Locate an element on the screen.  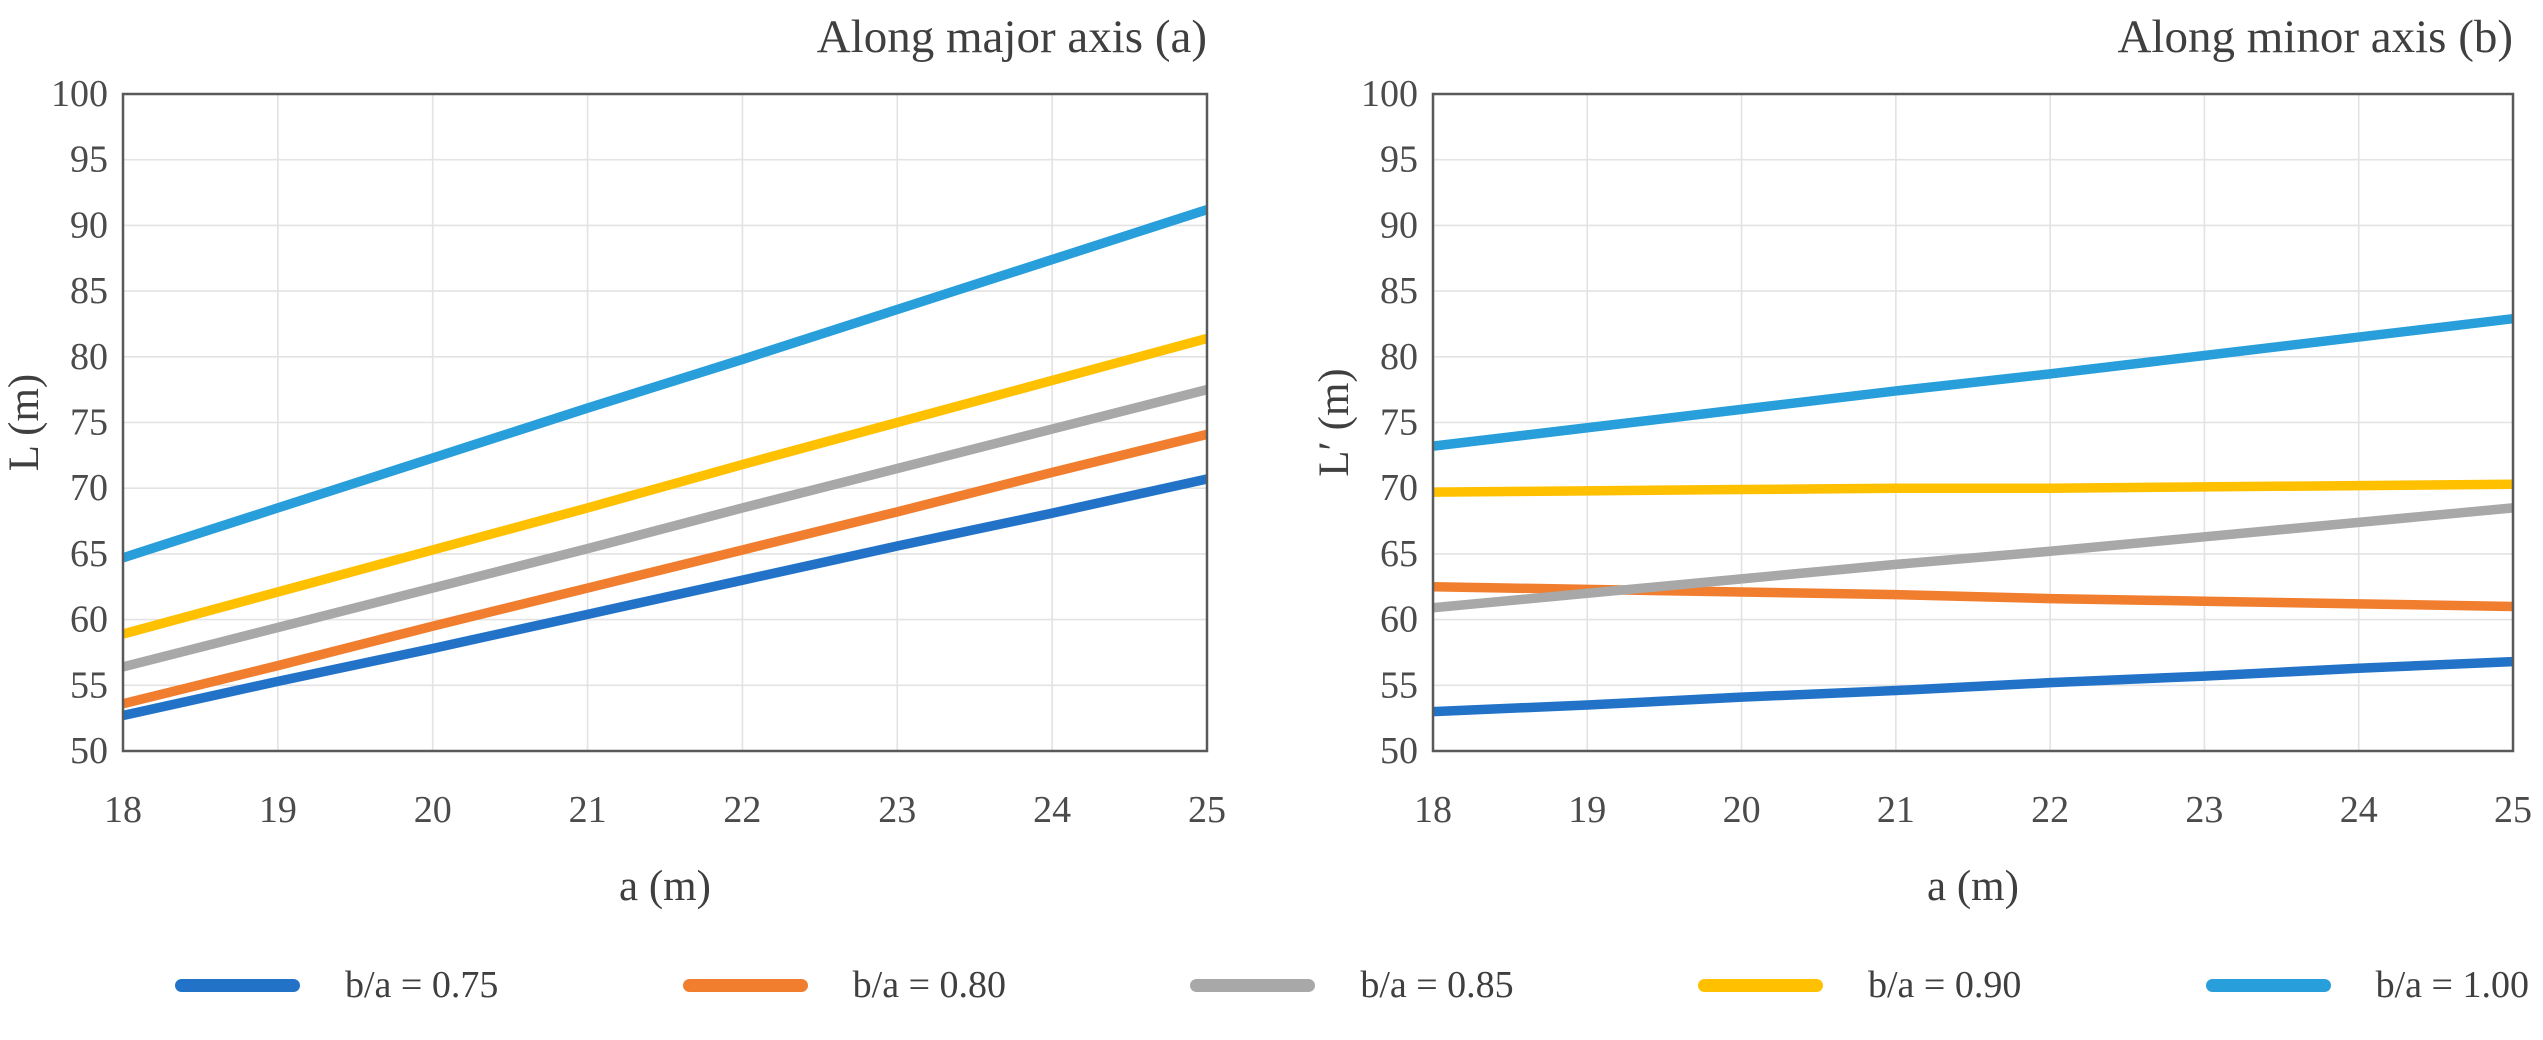
legend-item: b/a = 0.85 is located at coordinates (1352, 985).